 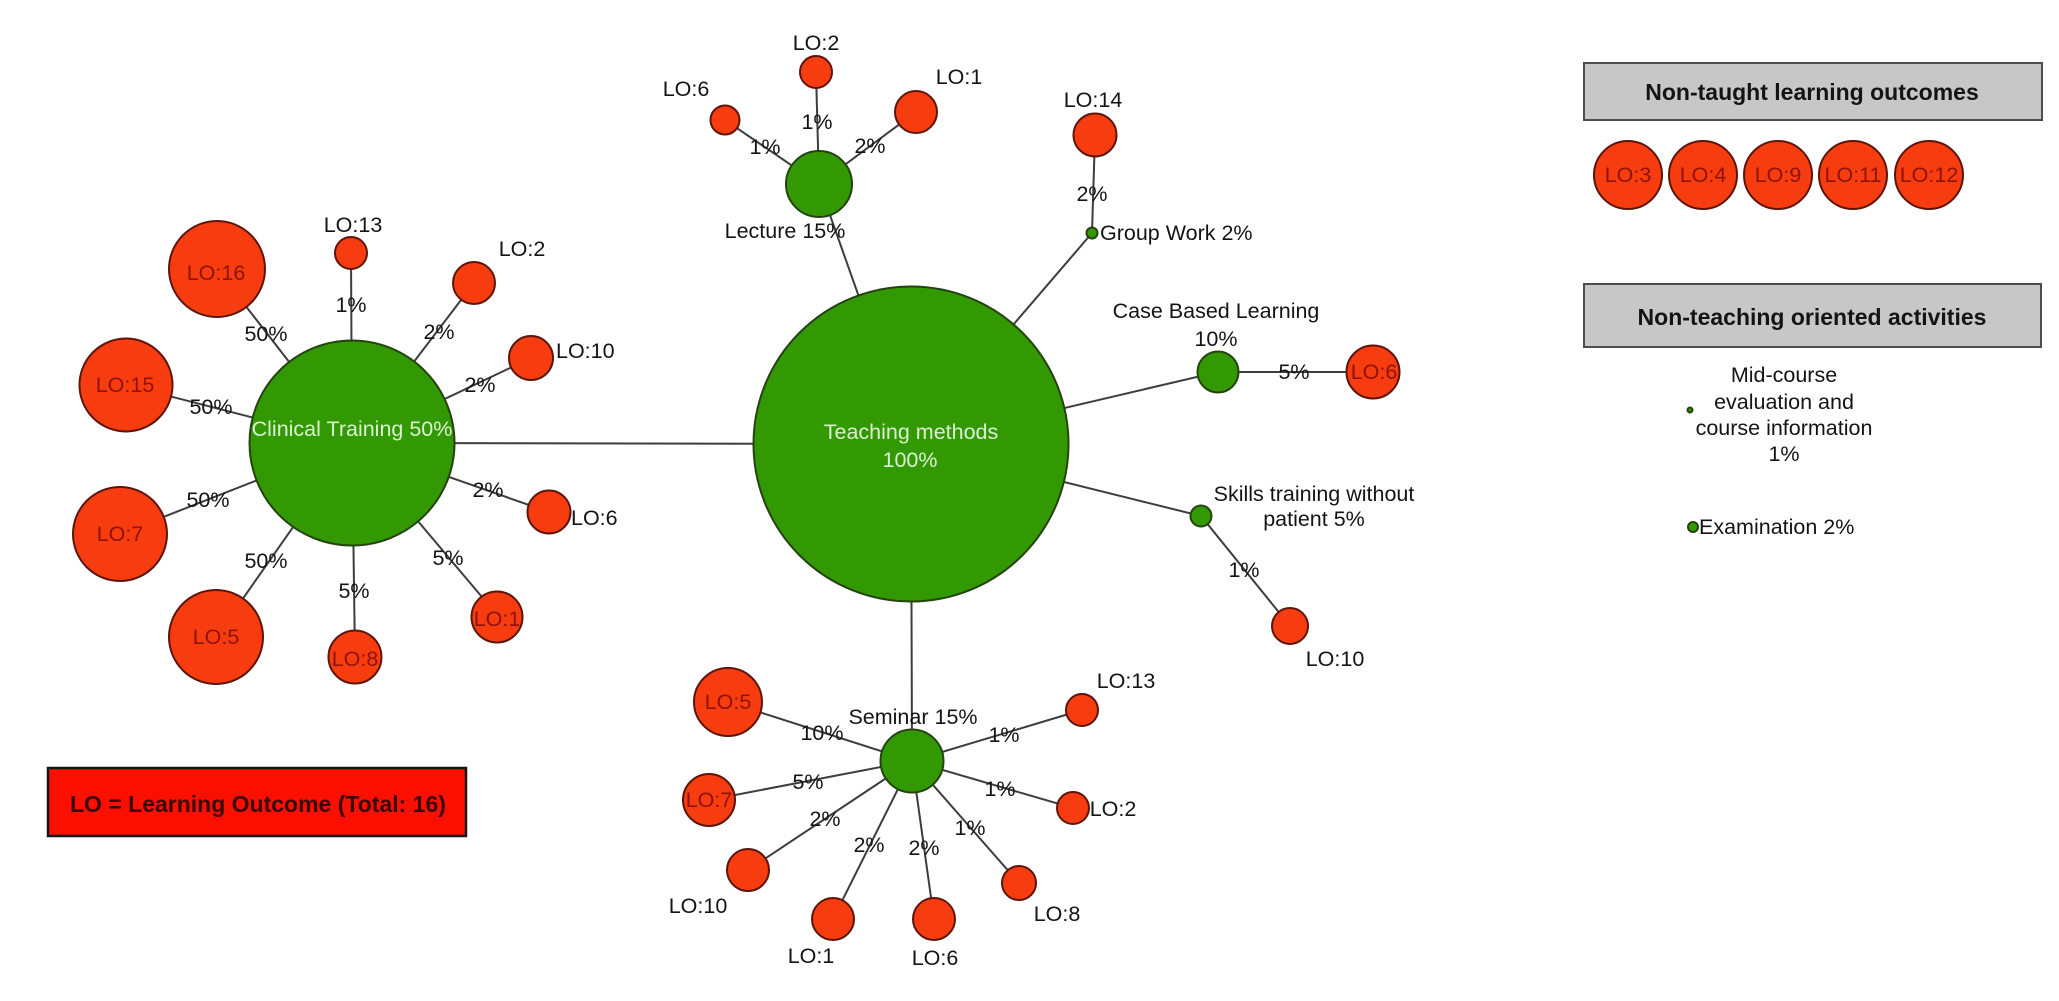 I want to click on svg-text: LO:11, so click(x=1853, y=175).